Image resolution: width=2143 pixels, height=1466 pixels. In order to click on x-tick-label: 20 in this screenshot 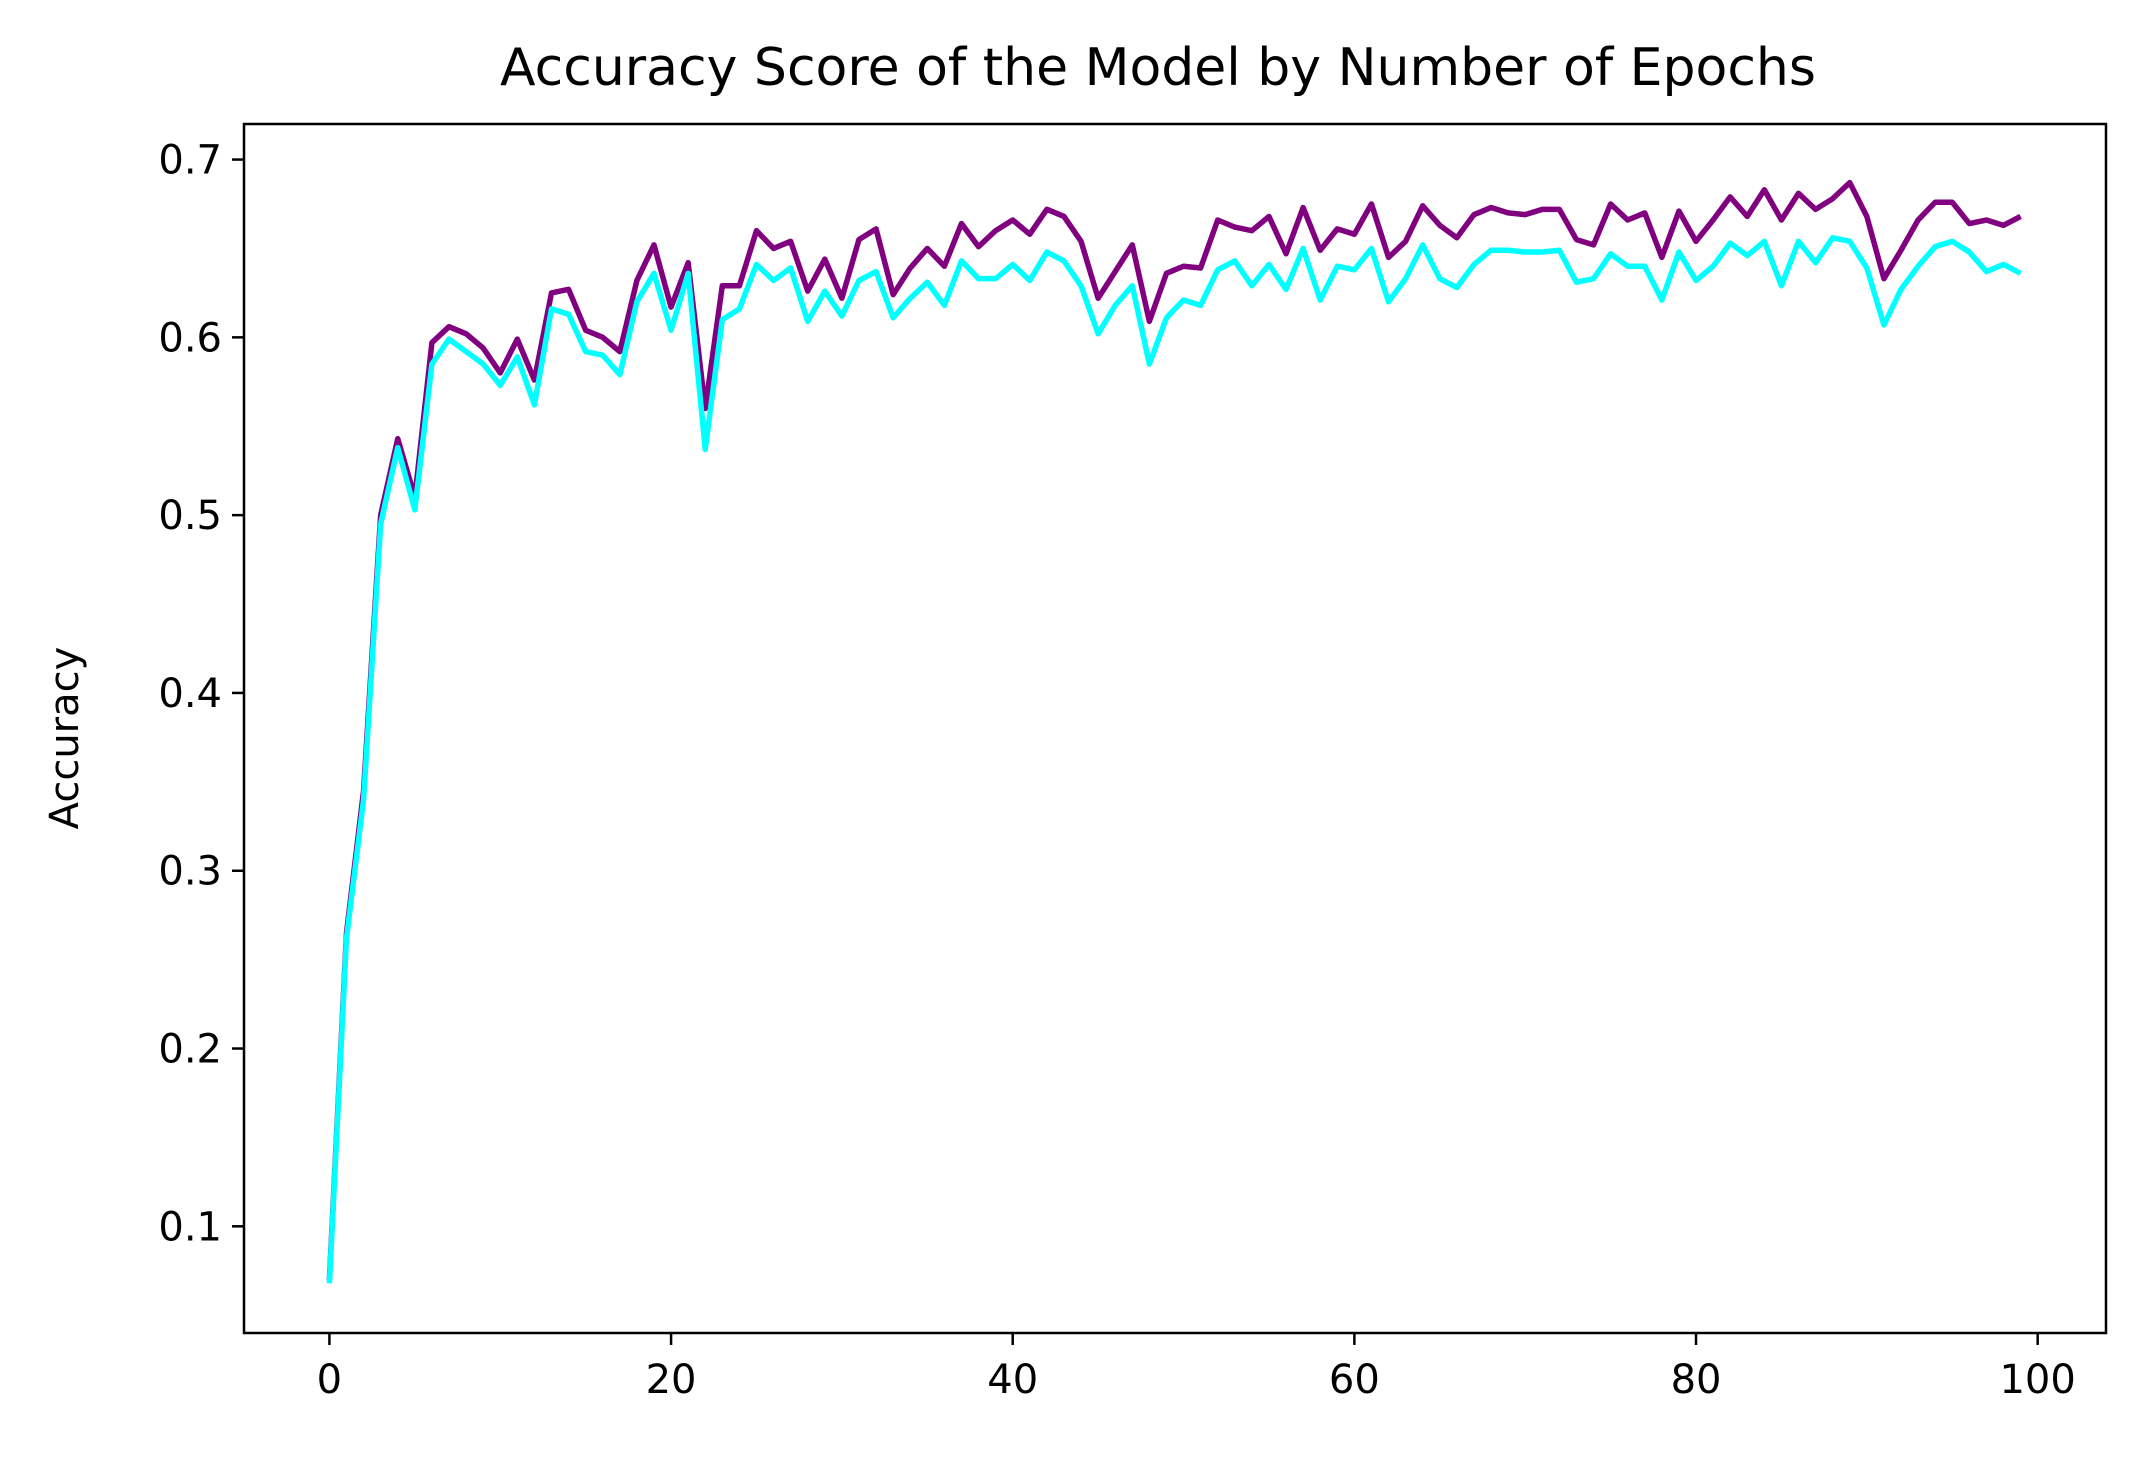, I will do `click(671, 1380)`.